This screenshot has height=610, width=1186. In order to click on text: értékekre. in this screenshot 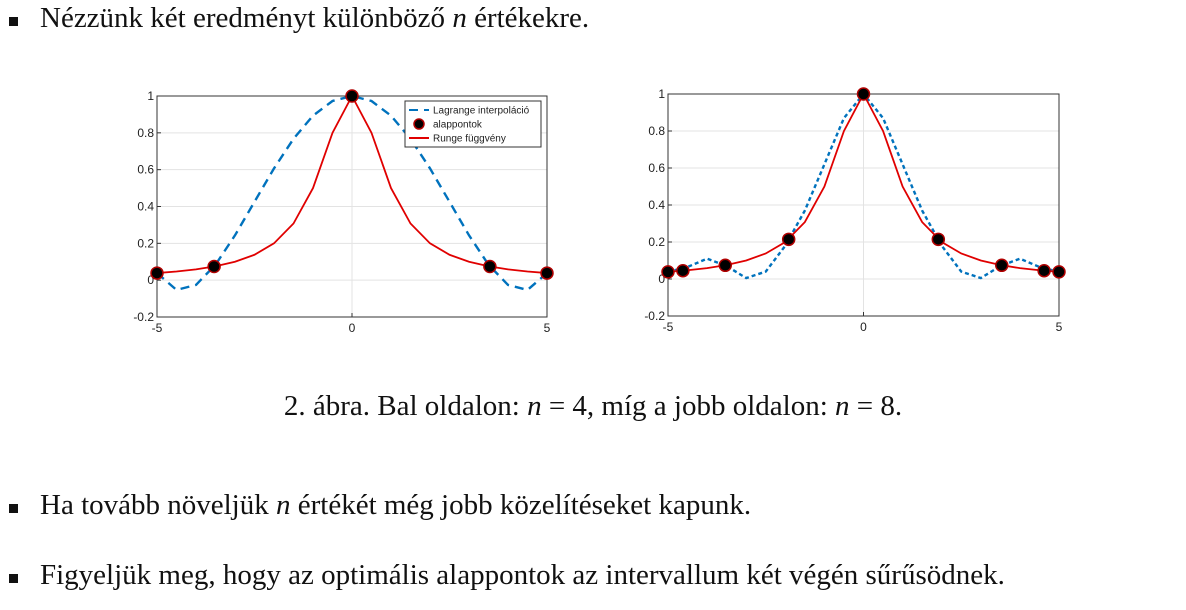, I will do `click(528, 18)`.